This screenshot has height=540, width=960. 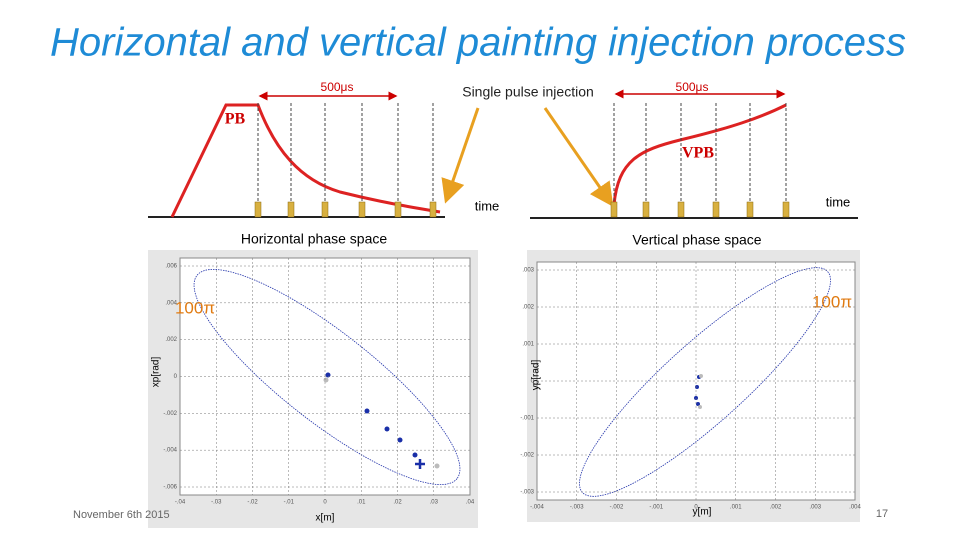 What do you see at coordinates (815, 508) in the screenshot?
I see `x-tick-label: .003` at bounding box center [815, 508].